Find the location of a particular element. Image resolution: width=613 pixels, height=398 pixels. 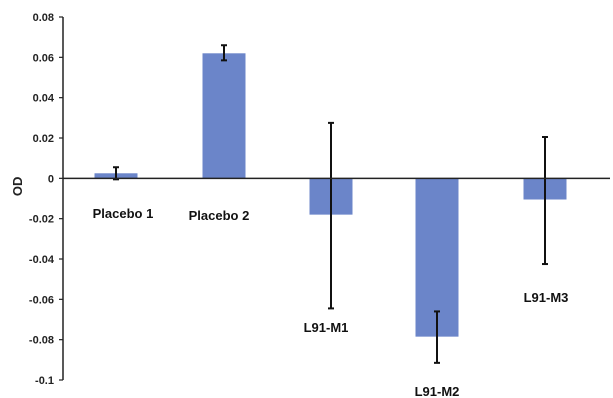

y-tick-label: -0.1 is located at coordinates (44, 381).